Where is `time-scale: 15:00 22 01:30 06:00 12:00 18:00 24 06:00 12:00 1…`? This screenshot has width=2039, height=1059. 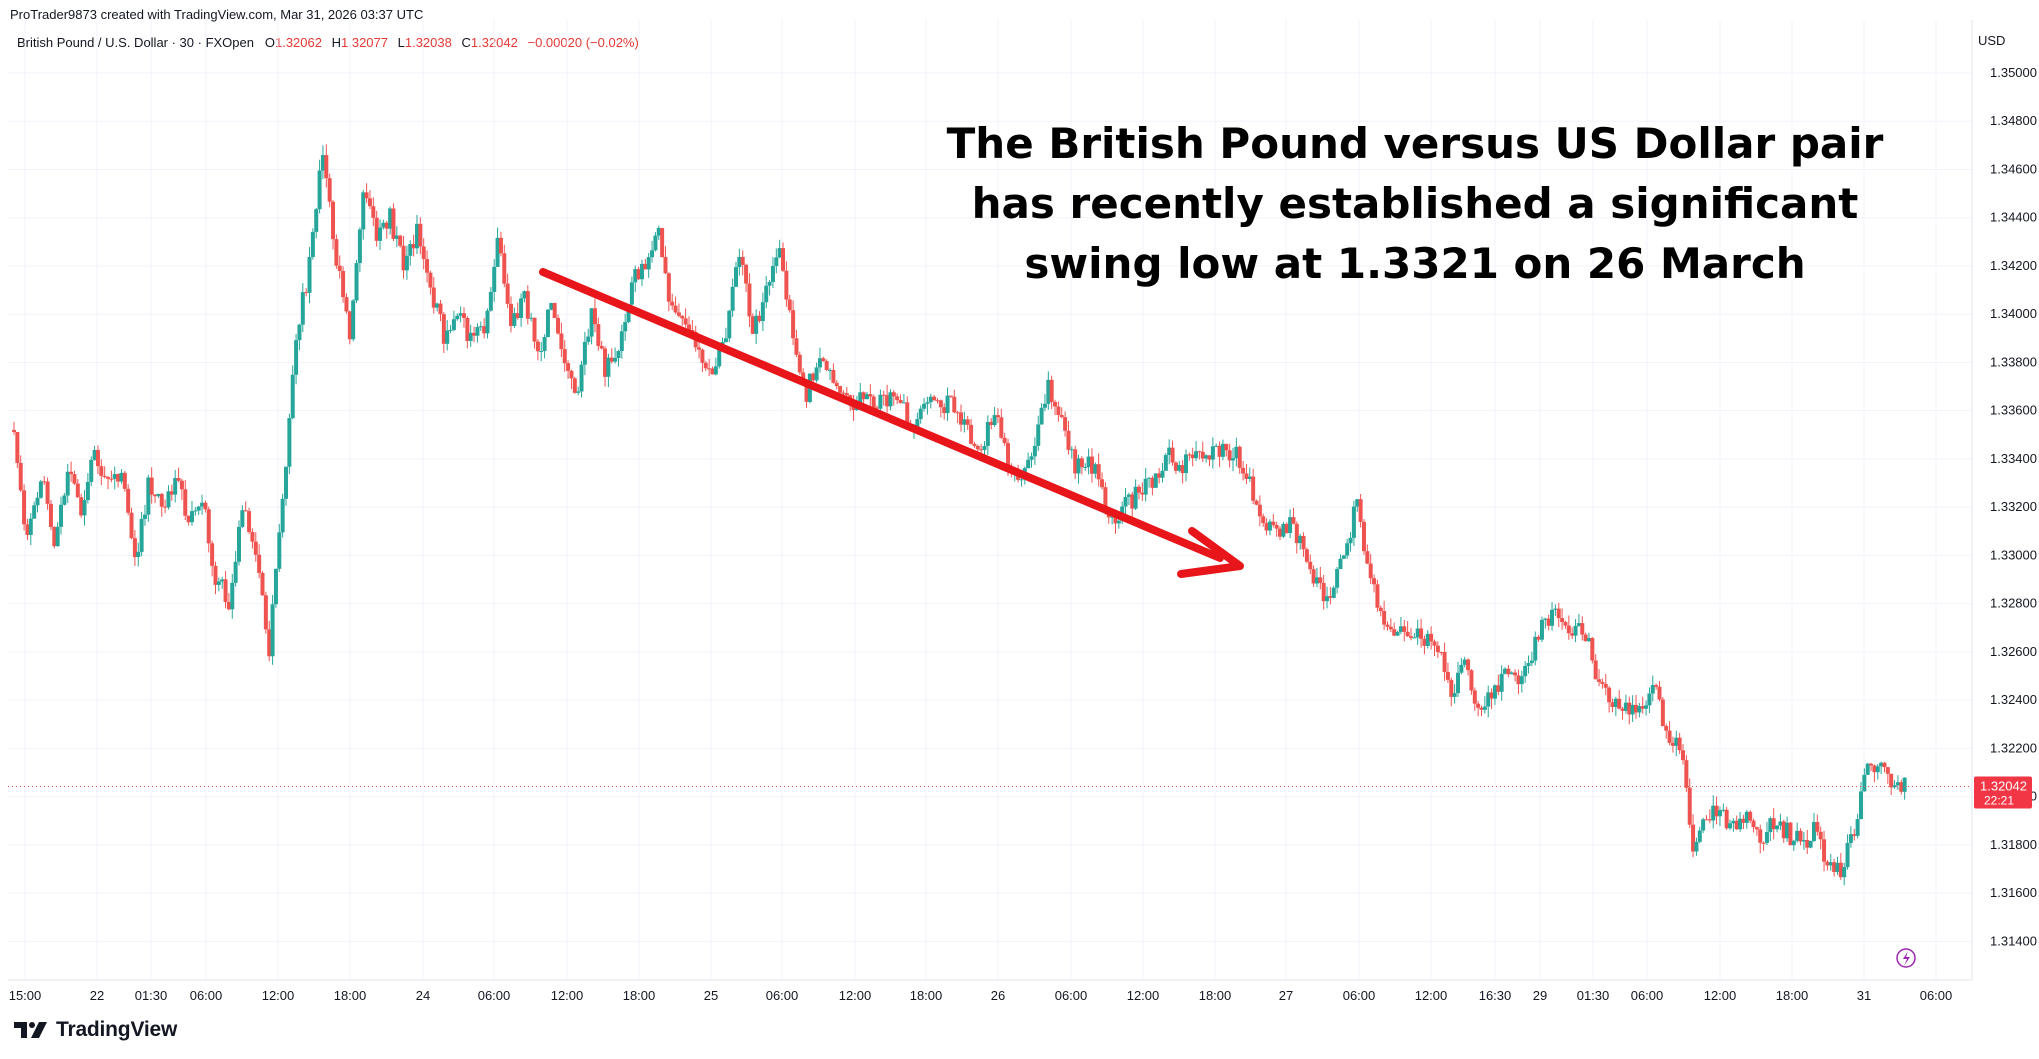
time-scale: 15:00 22 01:30 06:00 12:00 18:00 24 06:00 12:00 1… is located at coordinates (981, 995).